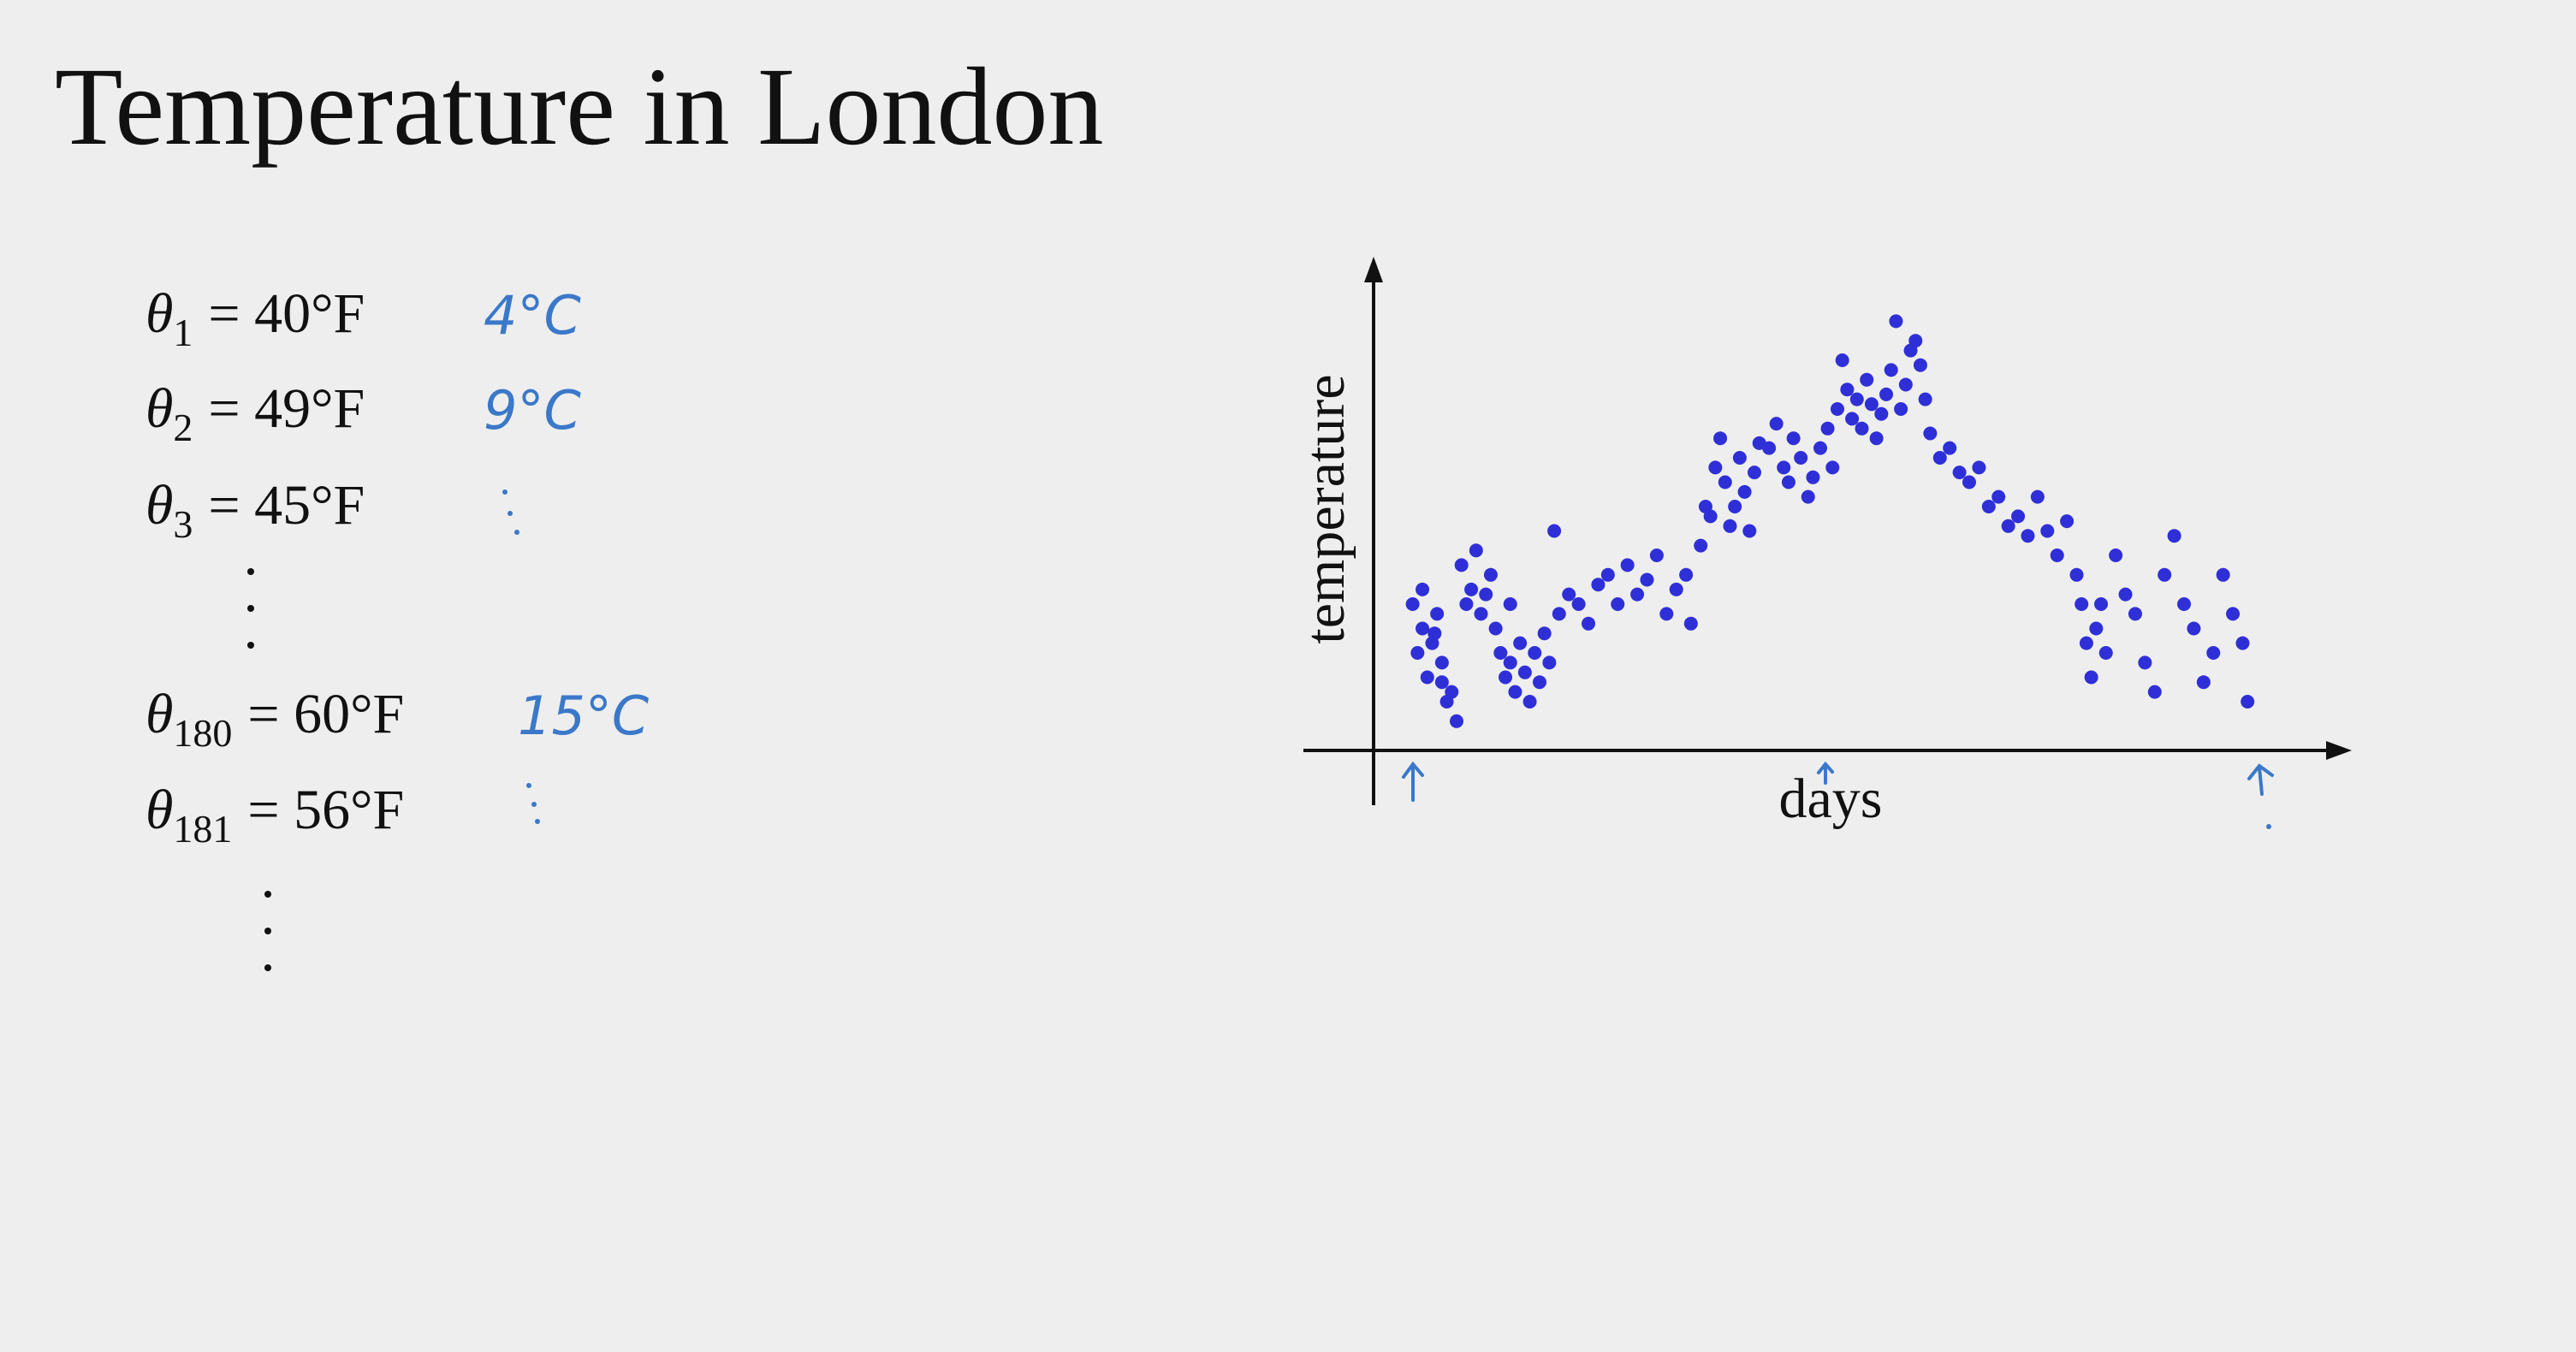  What do you see at coordinates (532, 411) in the screenshot?
I see `handwritten-note: 9°C` at bounding box center [532, 411].